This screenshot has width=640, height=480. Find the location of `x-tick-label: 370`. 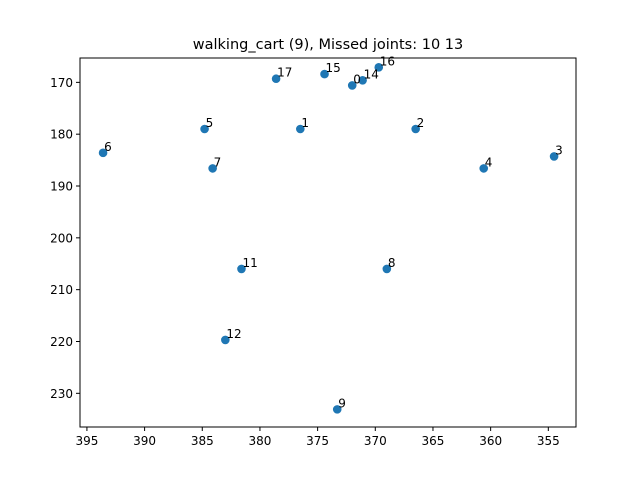

x-tick-label: 370 is located at coordinates (375, 441).